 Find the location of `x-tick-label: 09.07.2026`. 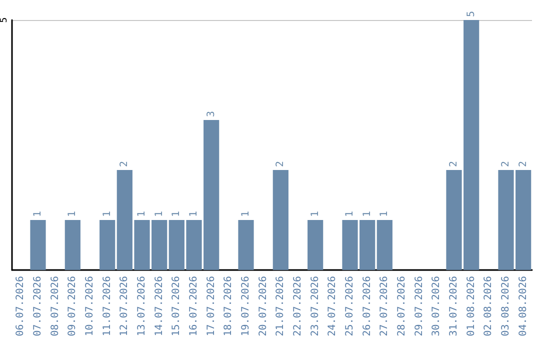

x-tick-label: 09.07.2026 is located at coordinates (72, 306).